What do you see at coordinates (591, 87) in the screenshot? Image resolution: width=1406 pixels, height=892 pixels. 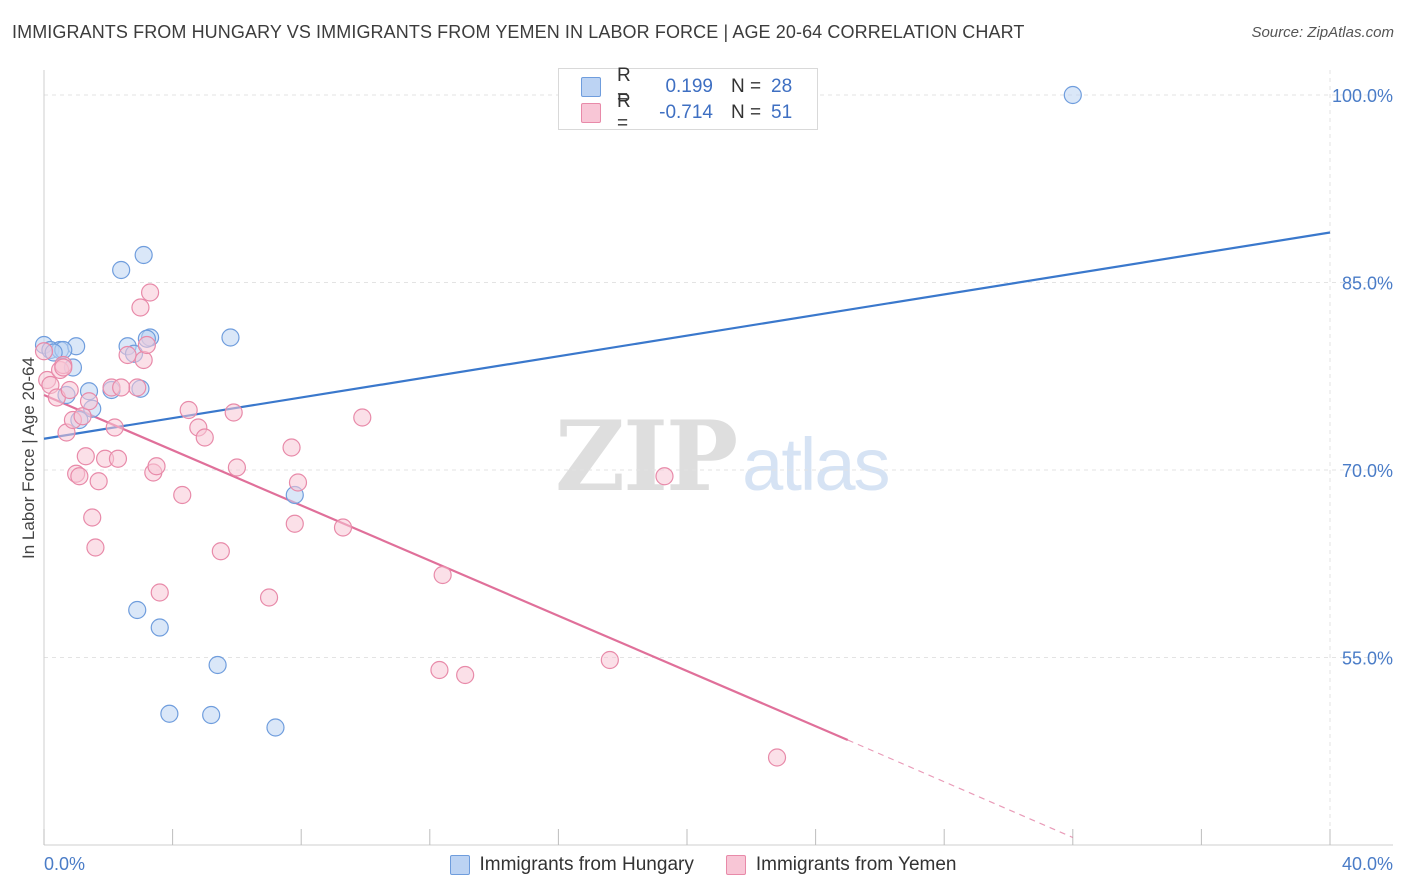 I see `stats-swatch-hungary` at bounding box center [591, 87].